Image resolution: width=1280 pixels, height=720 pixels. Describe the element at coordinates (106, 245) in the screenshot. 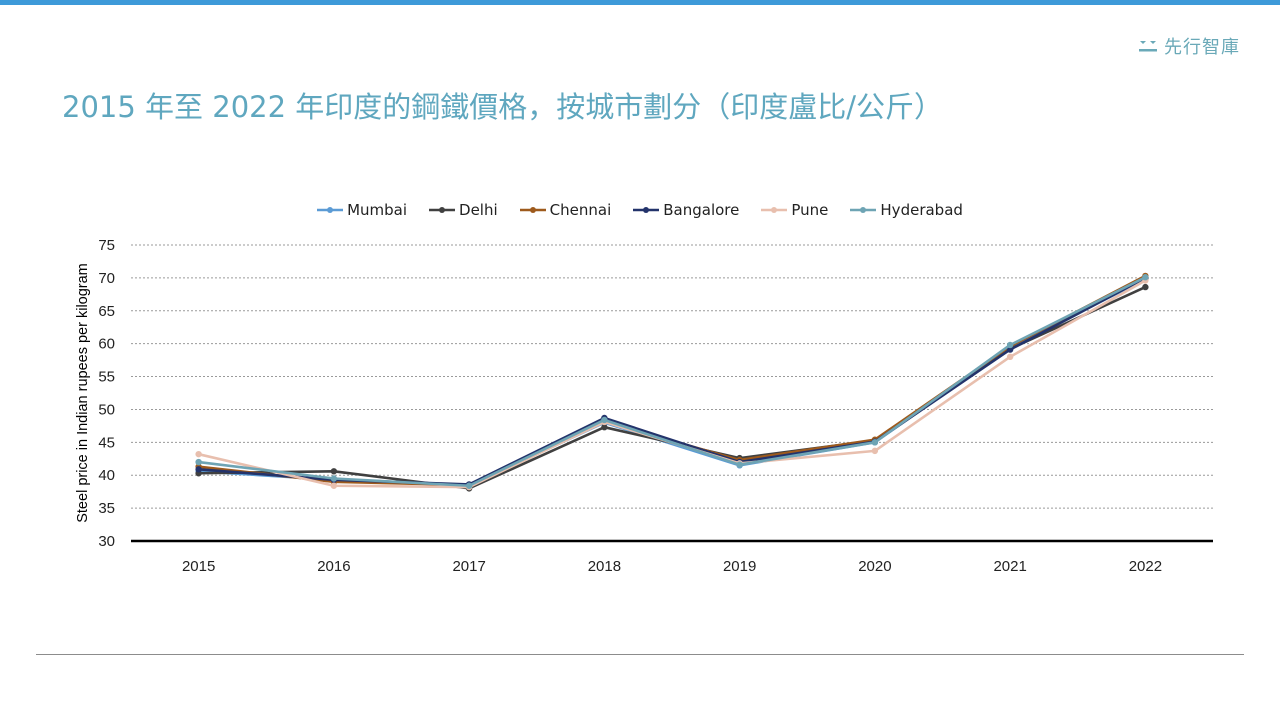

I see `y-tick-label: 75` at that location.